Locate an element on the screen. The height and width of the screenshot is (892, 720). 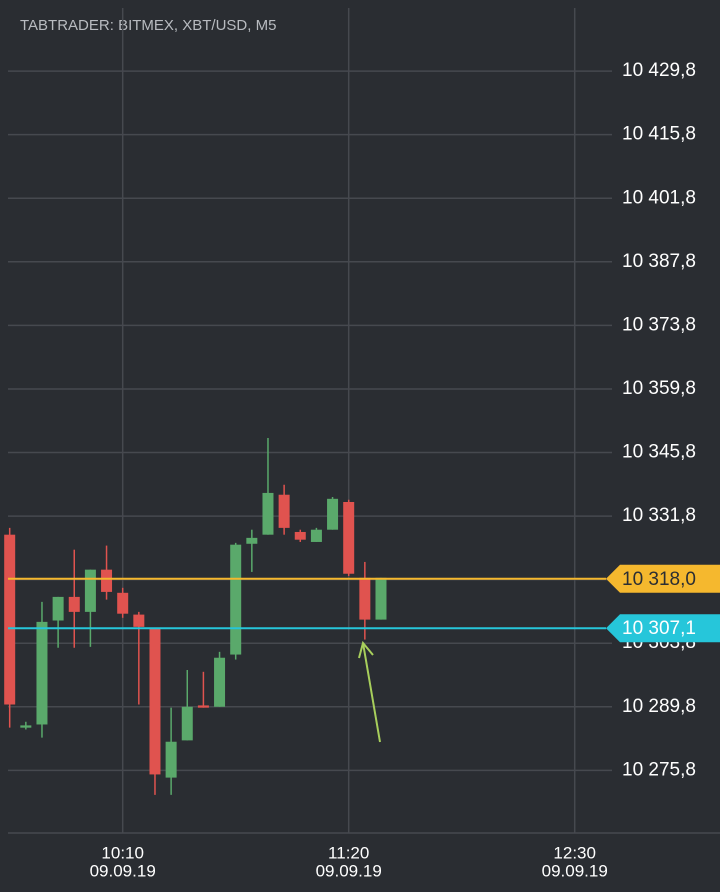
x-tick-label: 11:20 is located at coordinates (348, 852).